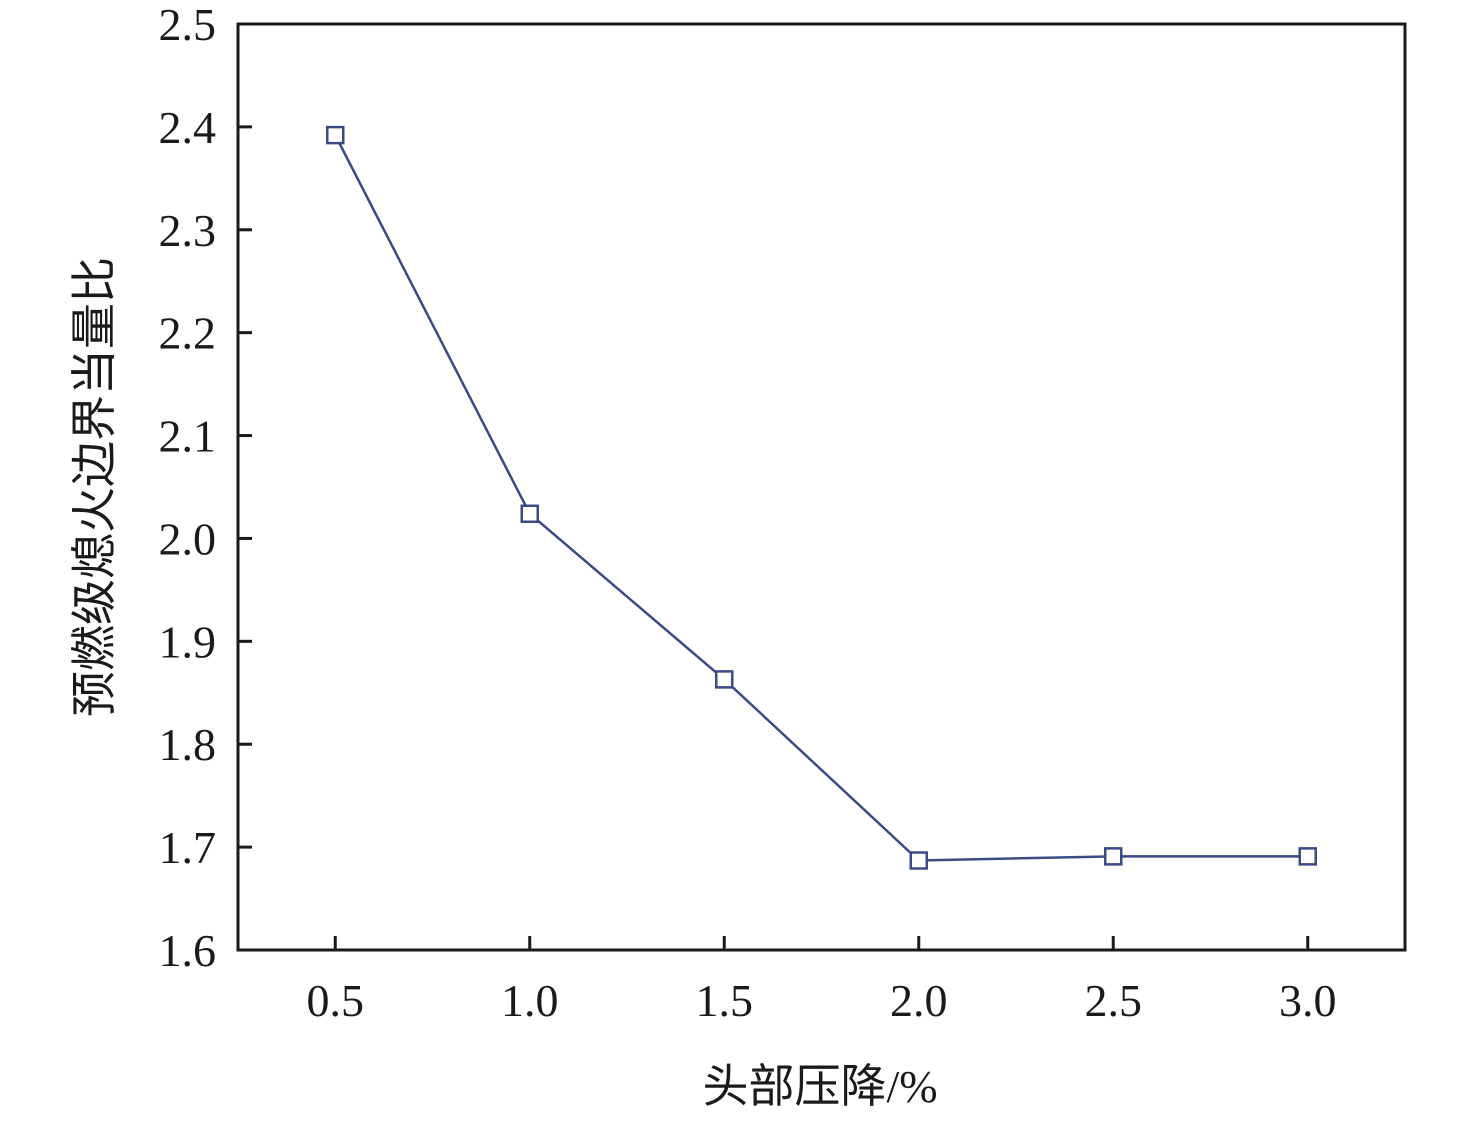 This screenshot has width=1476, height=1127. I want to click on y-tick-label: 2.2, so click(188, 333).